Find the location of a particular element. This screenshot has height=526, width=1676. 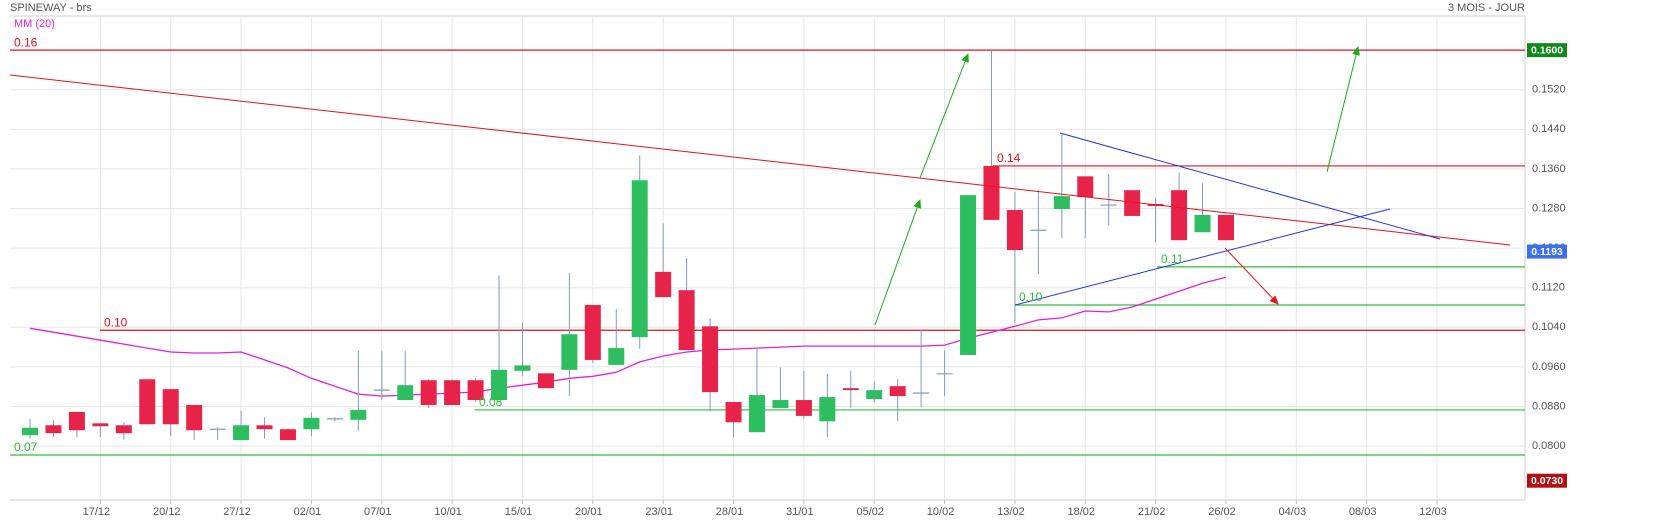

x-tick-label: 12/03 is located at coordinates (1433, 512).